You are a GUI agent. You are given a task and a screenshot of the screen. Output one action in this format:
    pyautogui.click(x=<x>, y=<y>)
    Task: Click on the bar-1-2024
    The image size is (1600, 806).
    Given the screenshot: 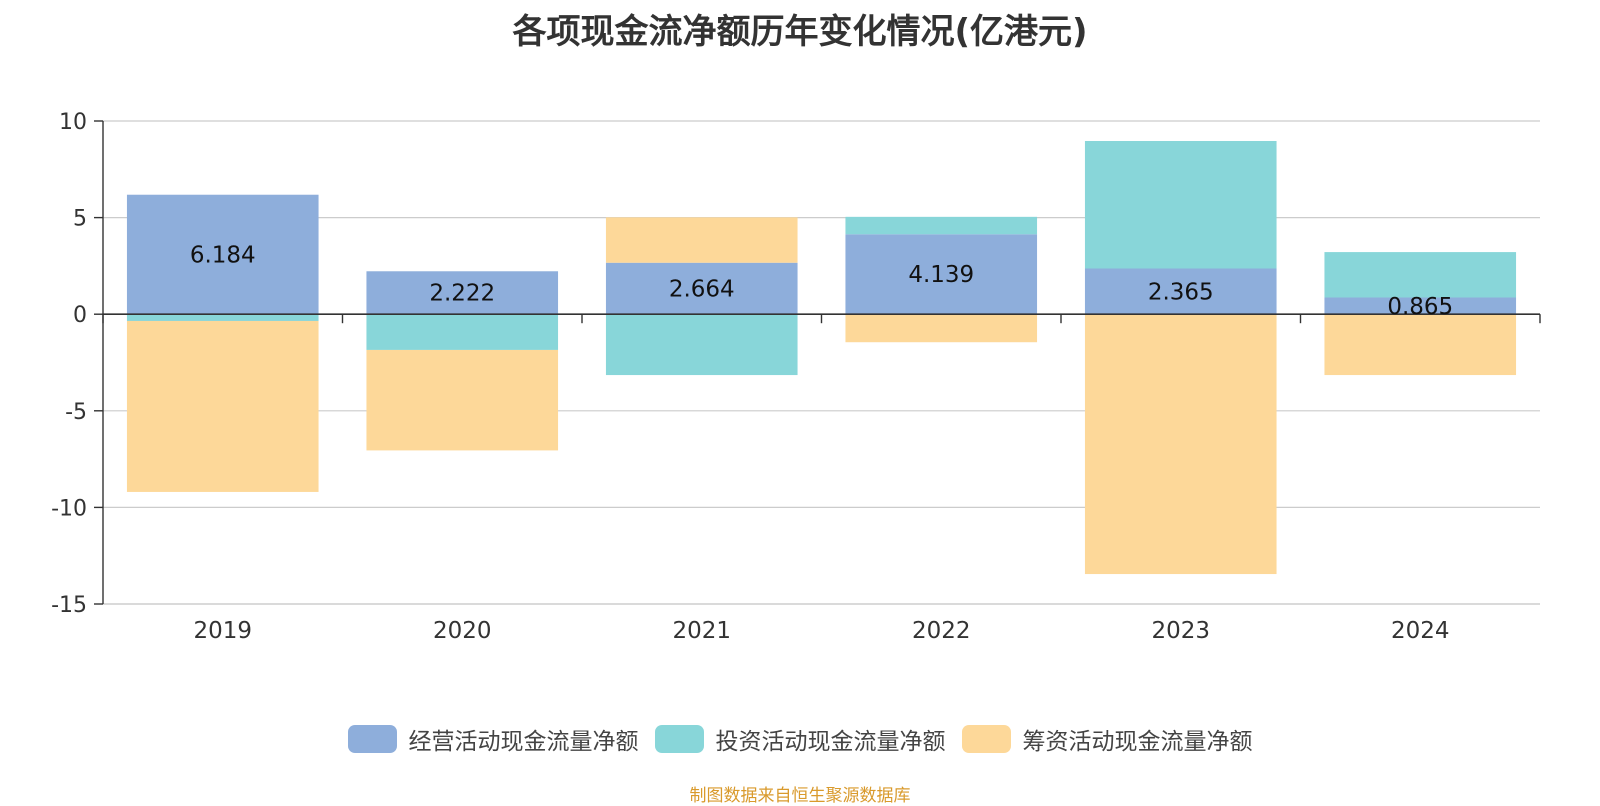 What is the action you would take?
    pyautogui.click(x=1420, y=275)
    